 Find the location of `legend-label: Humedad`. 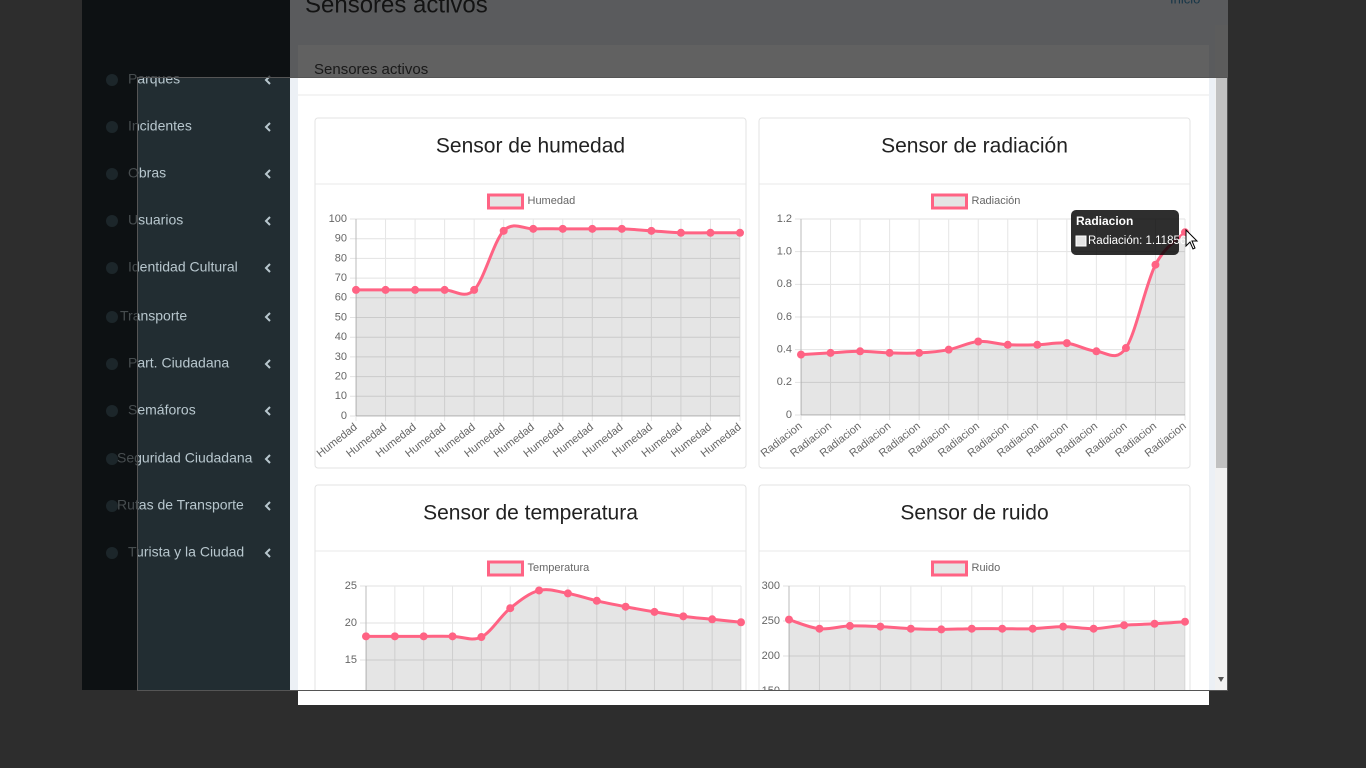

legend-label: Humedad is located at coordinates (552, 201).